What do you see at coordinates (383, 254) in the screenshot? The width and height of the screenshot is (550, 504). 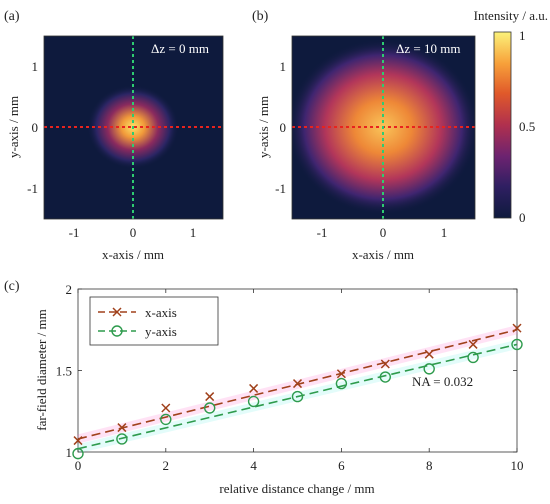 I see `x-axis-label-b: x-axis / mm` at bounding box center [383, 254].